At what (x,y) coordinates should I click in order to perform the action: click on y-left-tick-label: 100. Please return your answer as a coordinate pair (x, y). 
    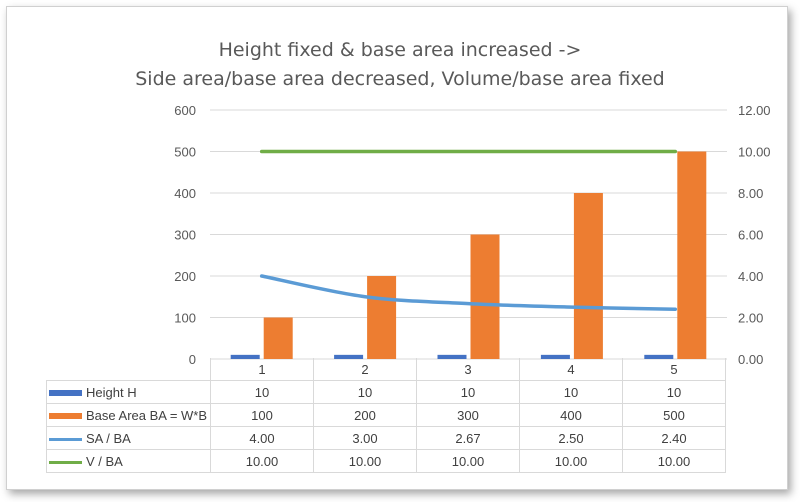
    Looking at the image, I should click on (185, 318).